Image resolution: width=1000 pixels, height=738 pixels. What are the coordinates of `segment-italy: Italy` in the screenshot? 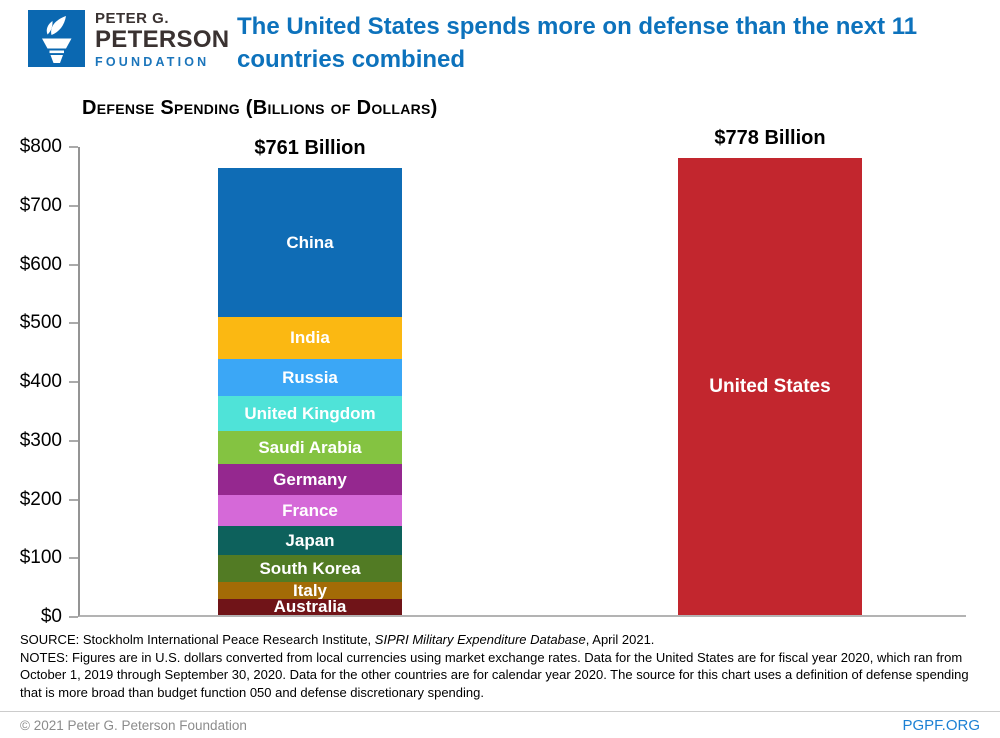 It's located at (310, 590).